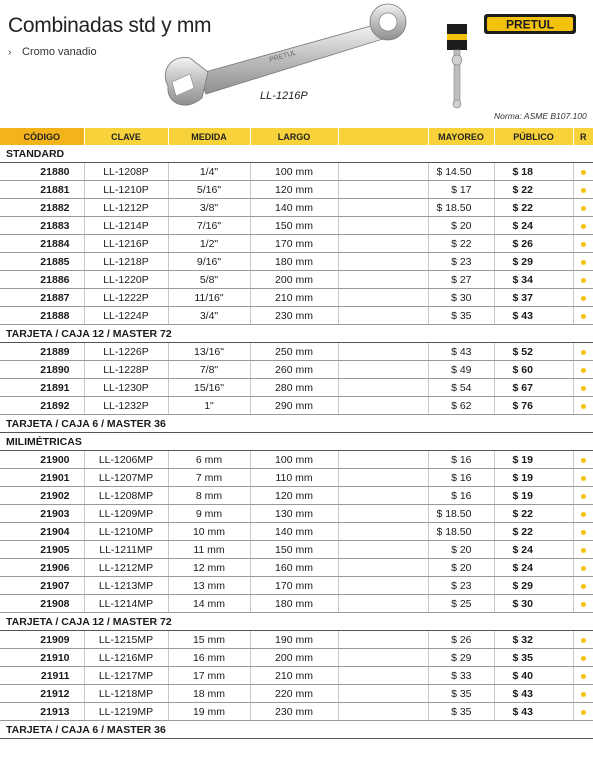 The image size is (593, 770). Describe the element at coordinates (534, 351) in the screenshot. I see `publico-cell: $ 52` at that location.